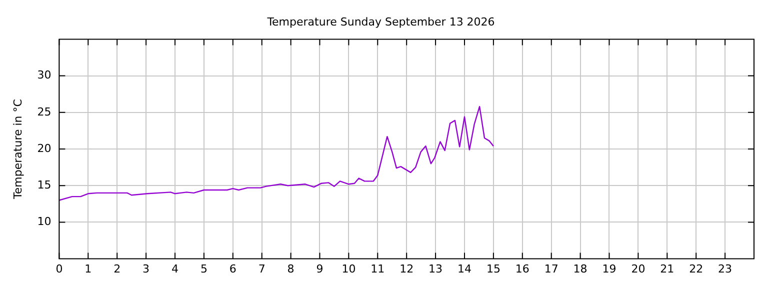  What do you see at coordinates (551, 269) in the screenshot?
I see `x-tick-label: 17` at bounding box center [551, 269].